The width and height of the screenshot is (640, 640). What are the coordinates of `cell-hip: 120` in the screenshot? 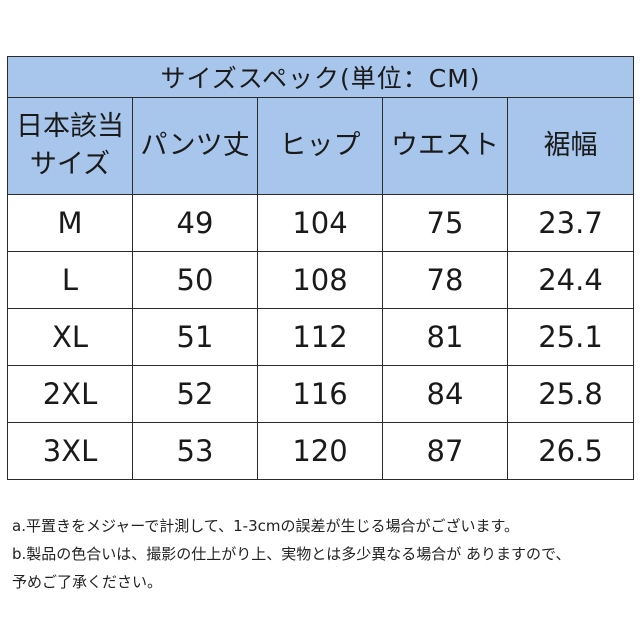 It's located at (320, 451).